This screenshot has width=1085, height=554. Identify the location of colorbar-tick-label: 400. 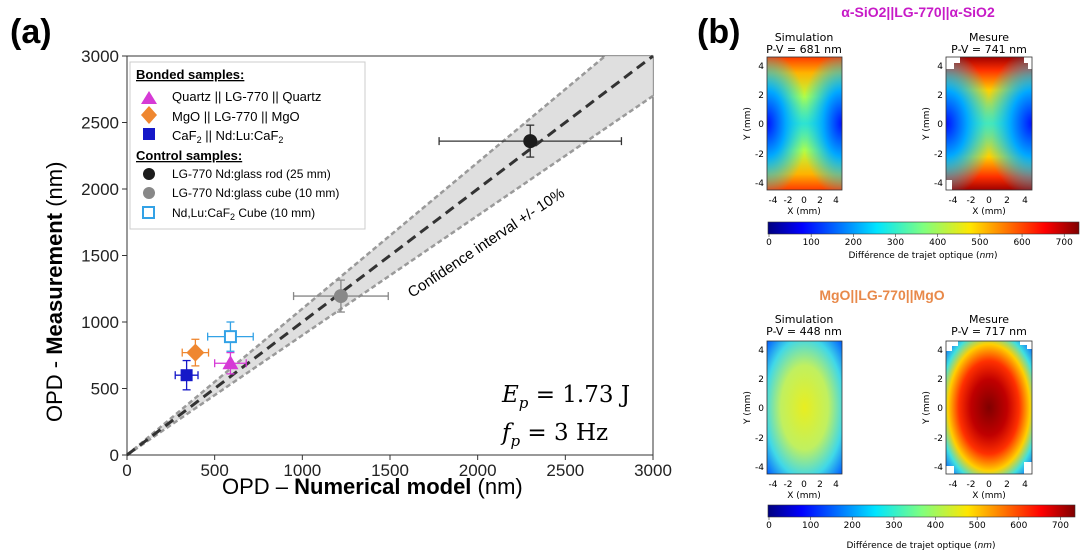
(935, 526).